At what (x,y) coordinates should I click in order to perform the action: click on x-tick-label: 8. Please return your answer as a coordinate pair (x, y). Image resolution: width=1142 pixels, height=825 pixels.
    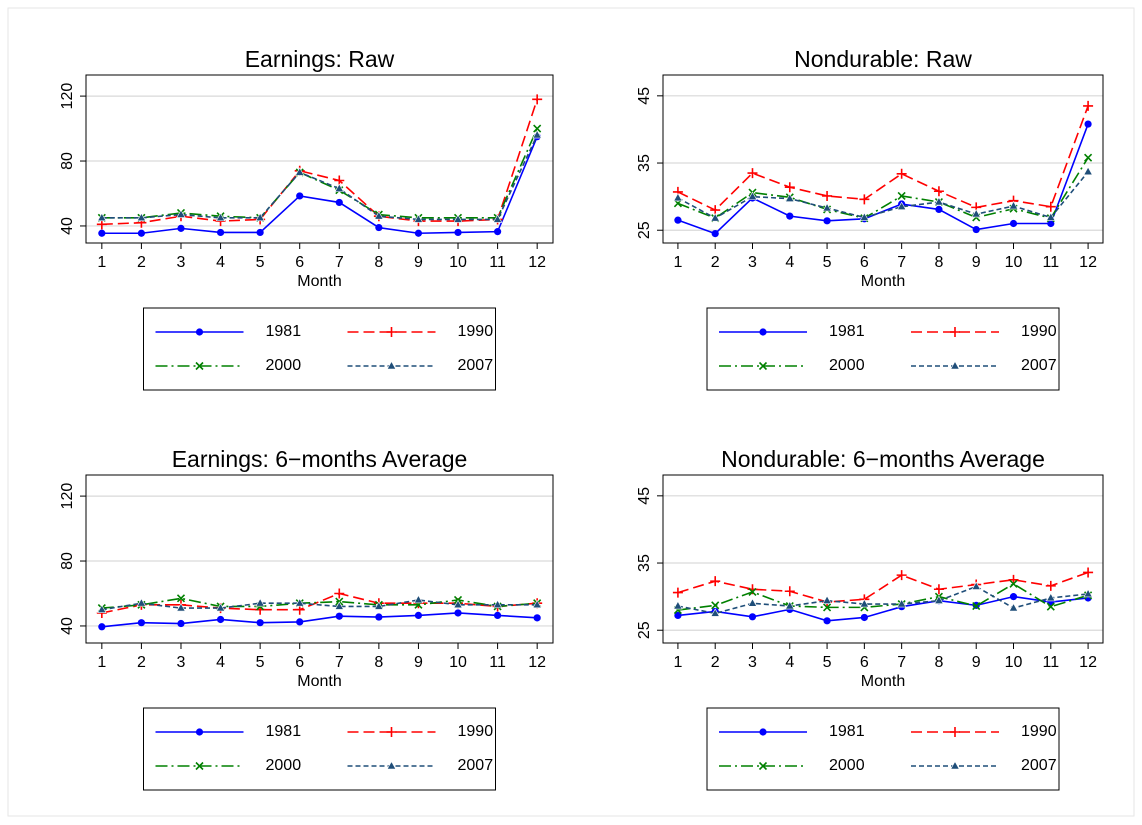
    Looking at the image, I should click on (938, 262).